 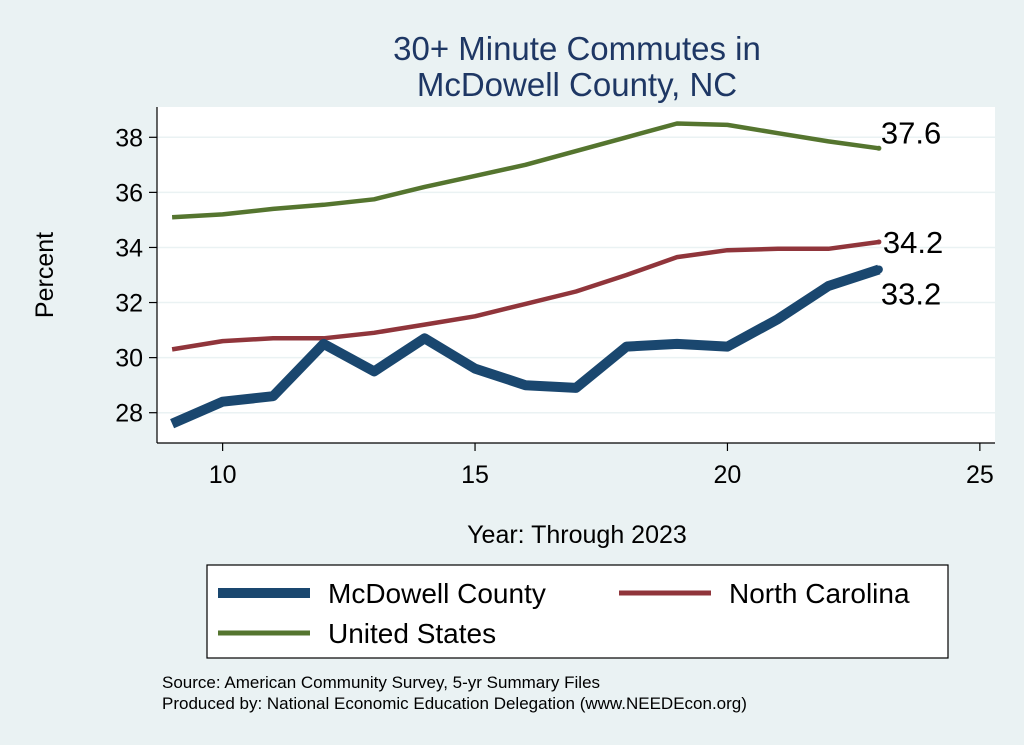 What do you see at coordinates (879, 242) in the screenshot?
I see `end-point-north-carolina` at bounding box center [879, 242].